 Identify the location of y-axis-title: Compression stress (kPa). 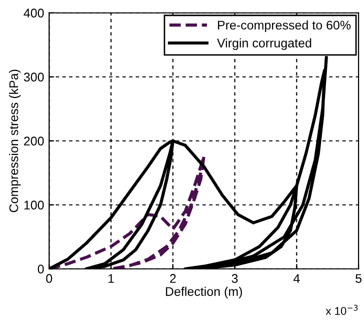
(14, 141).